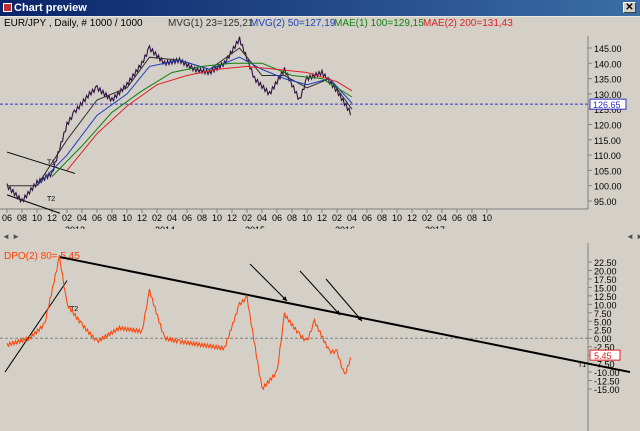 This screenshot has width=640, height=431. What do you see at coordinates (7, 7) in the screenshot?
I see `app-icon` at bounding box center [7, 7].